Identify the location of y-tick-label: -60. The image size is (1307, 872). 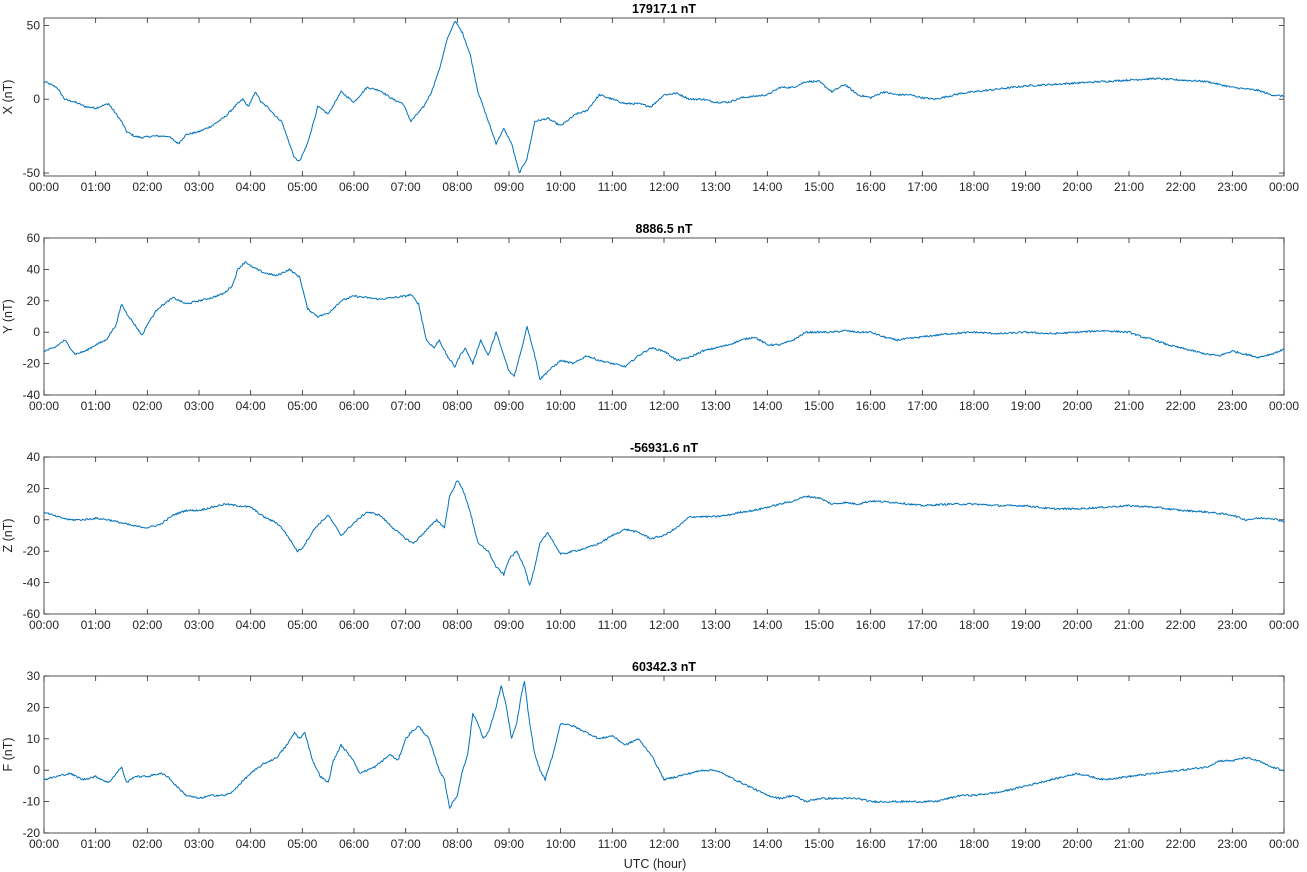
(32, 614).